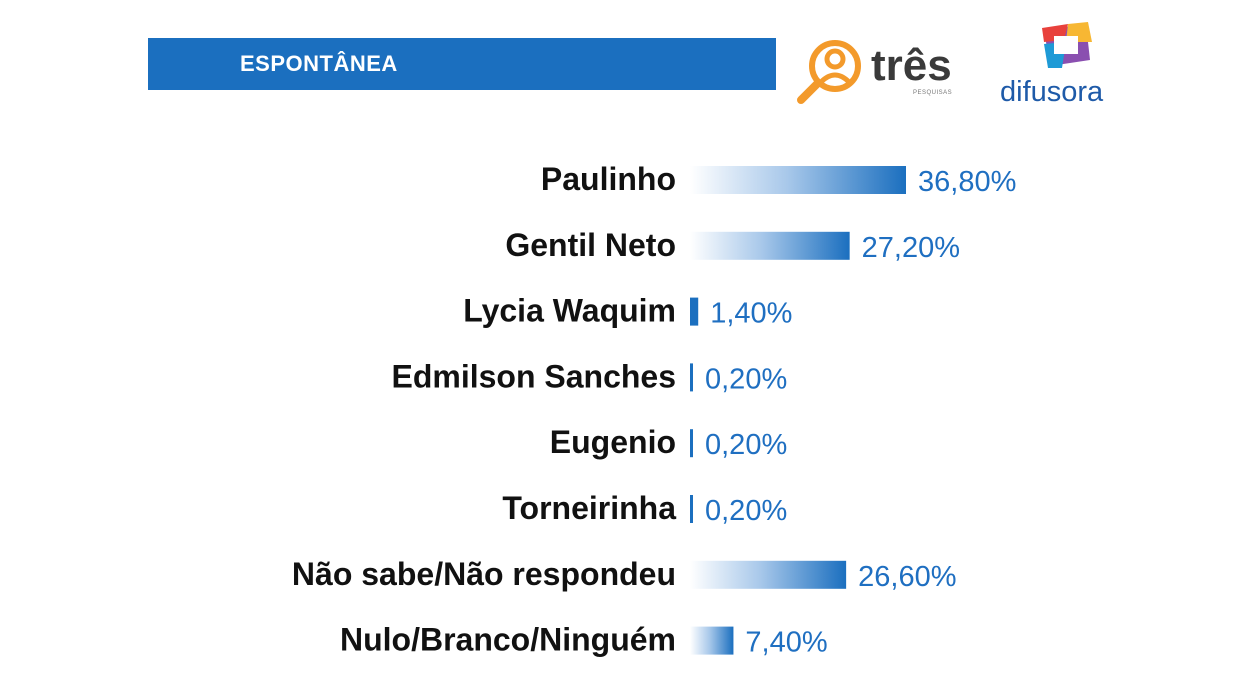 The width and height of the screenshot is (1242, 674). What do you see at coordinates (462, 64) in the screenshot?
I see `title-banner: ESPONTÂNEA` at bounding box center [462, 64].